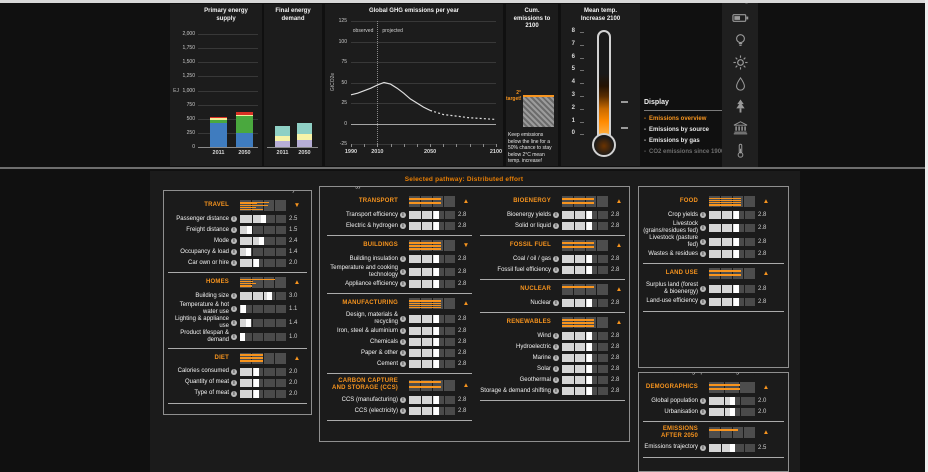 The image size is (928, 472). Describe the element at coordinates (689, 119) in the screenshot. I see `display-option: - Emissions overview` at that location.